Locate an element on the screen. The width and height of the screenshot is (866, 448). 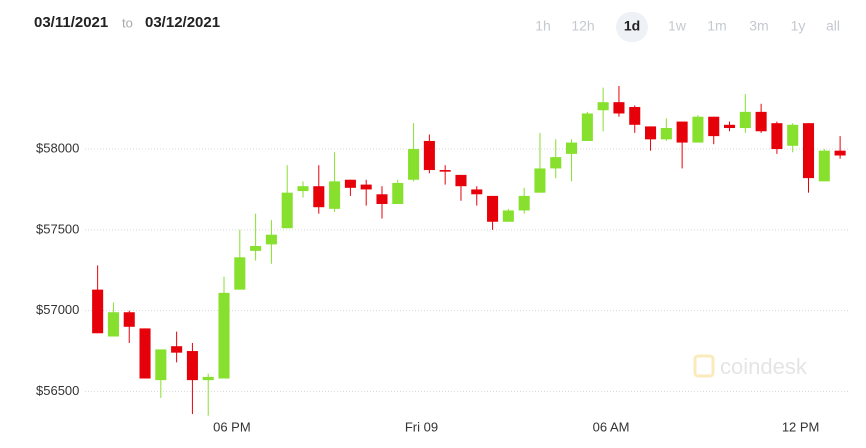
x-tick-label: Fri 09 is located at coordinates (421, 426).